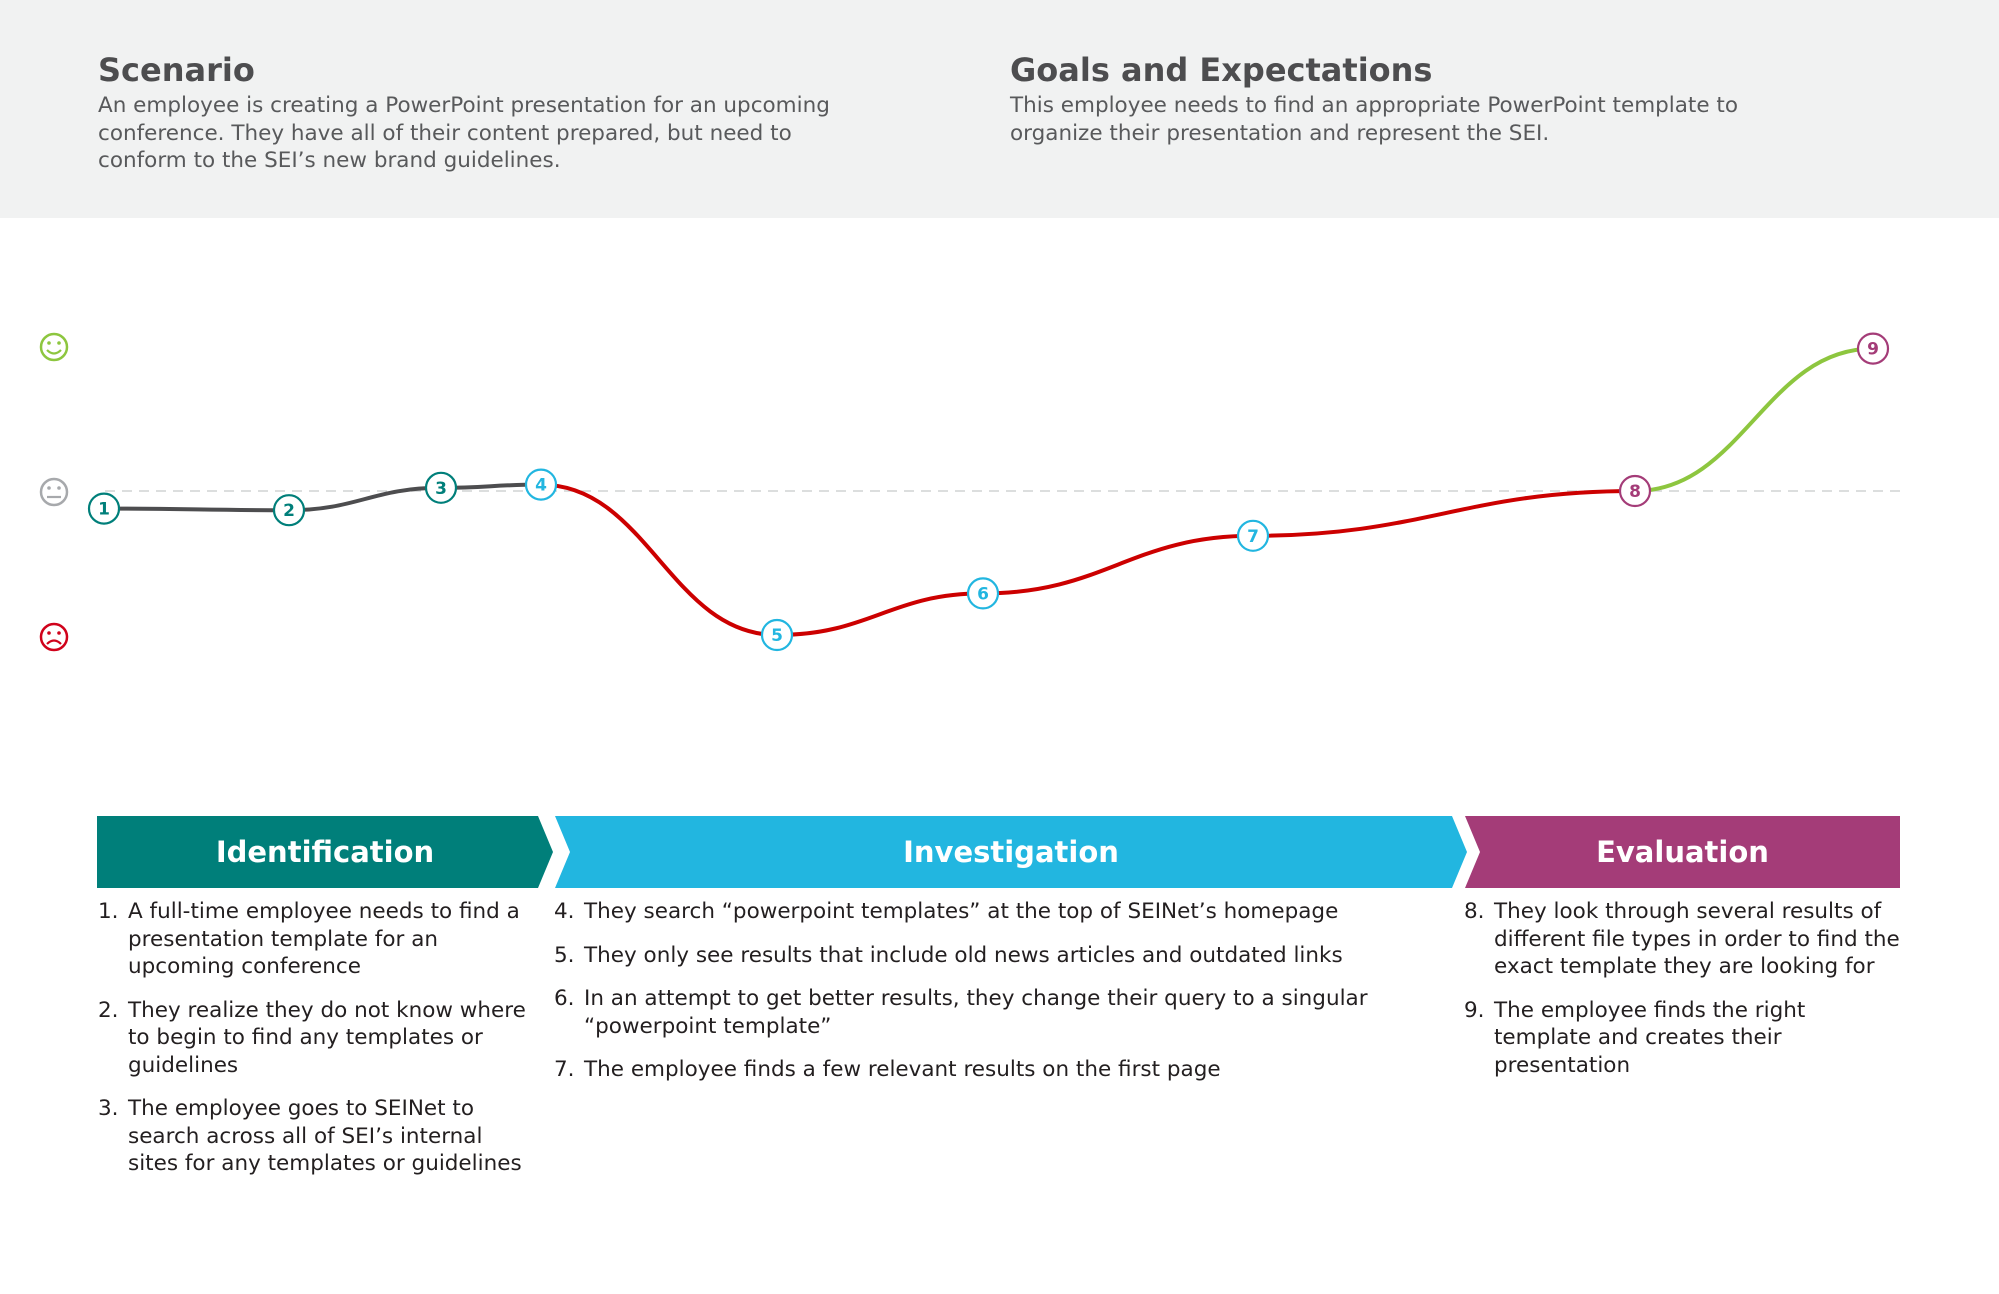  I want to click on marker-label: 6, so click(983, 594).